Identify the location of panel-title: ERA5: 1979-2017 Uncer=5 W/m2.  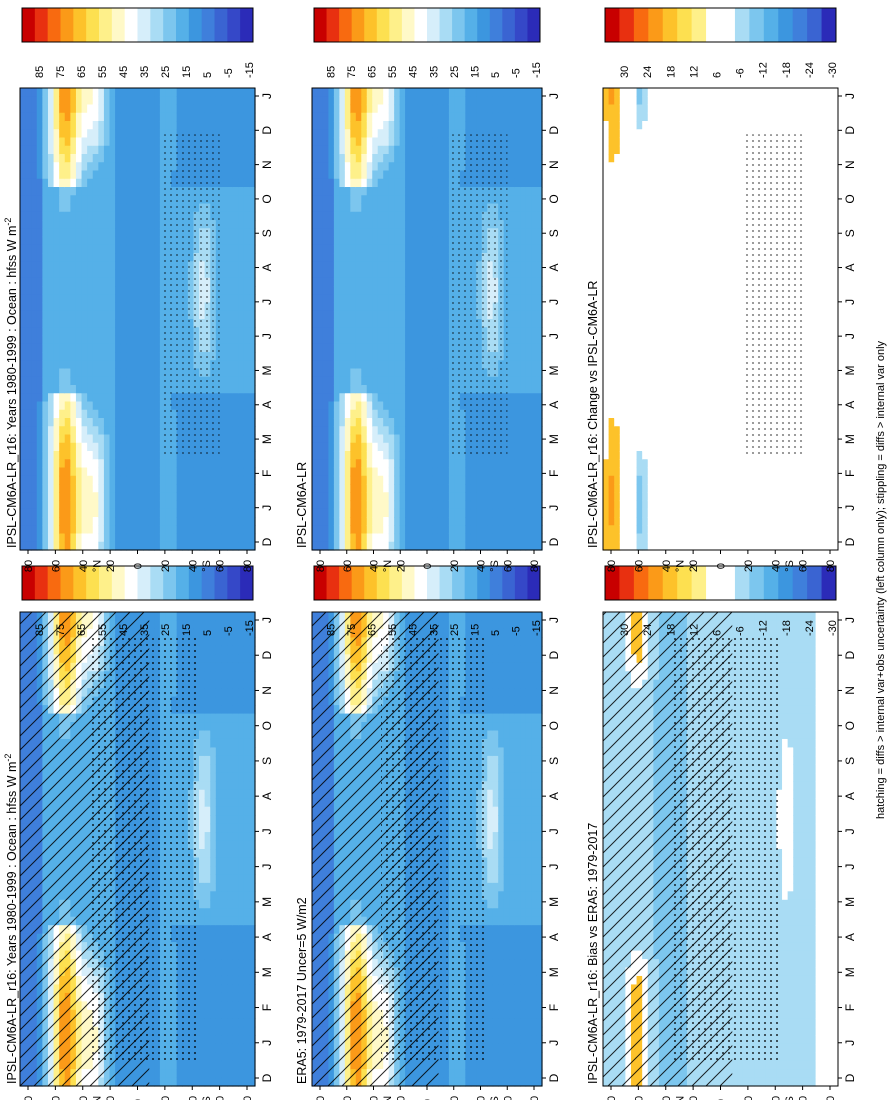
(302, 990).